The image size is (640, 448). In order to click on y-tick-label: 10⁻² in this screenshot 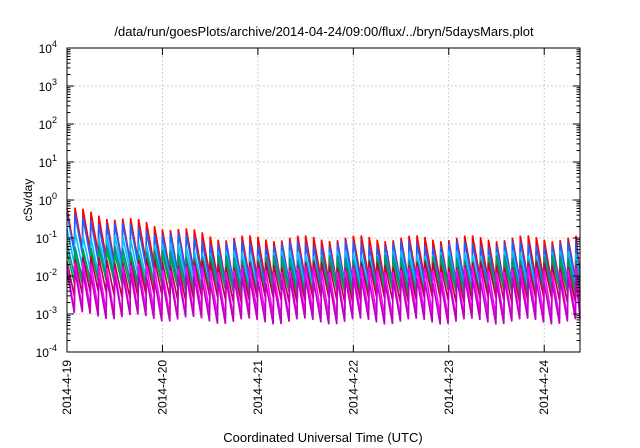, I will do `click(46, 275)`.